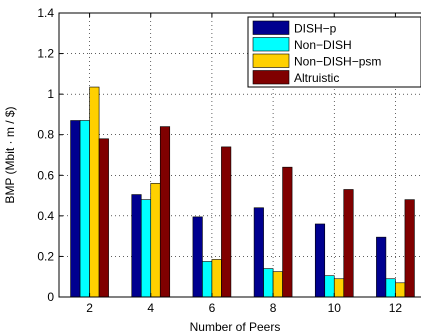 This screenshot has width=421, height=335. What do you see at coordinates (45, 155) in the screenshot?
I see `y-tick-labels: 0 0.2 0.4 0.6 0.8 1 1.2 1.4` at bounding box center [45, 155].